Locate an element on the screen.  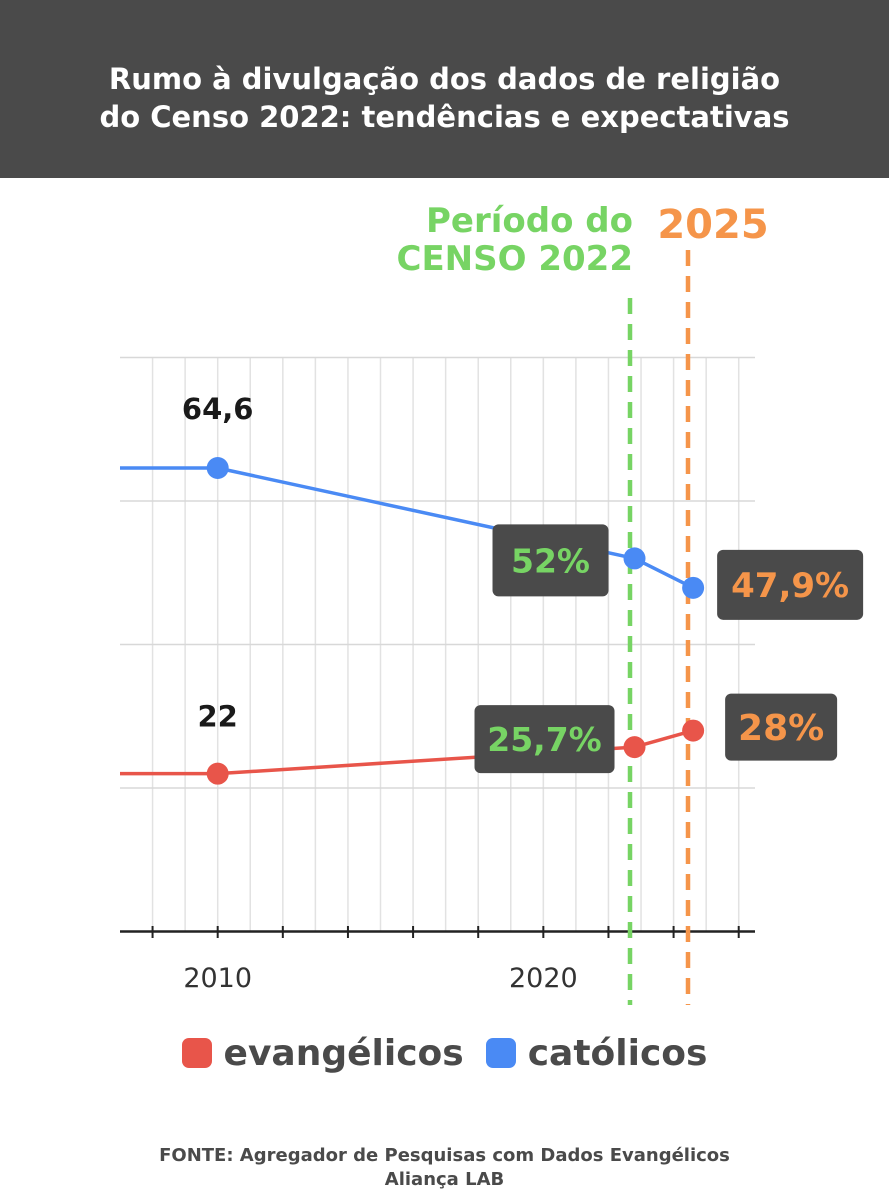
page-title-line-2: do Censo 2022: tendências e expectativas is located at coordinates (444, 117).